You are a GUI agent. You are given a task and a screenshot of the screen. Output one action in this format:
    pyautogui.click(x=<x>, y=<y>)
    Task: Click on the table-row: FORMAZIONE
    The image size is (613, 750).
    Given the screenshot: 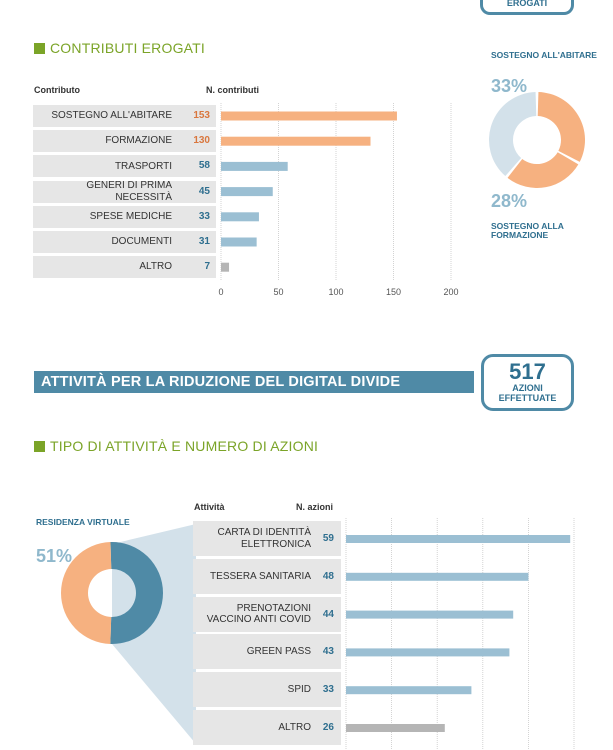 What is the action you would take?
    pyautogui.click(x=124, y=141)
    